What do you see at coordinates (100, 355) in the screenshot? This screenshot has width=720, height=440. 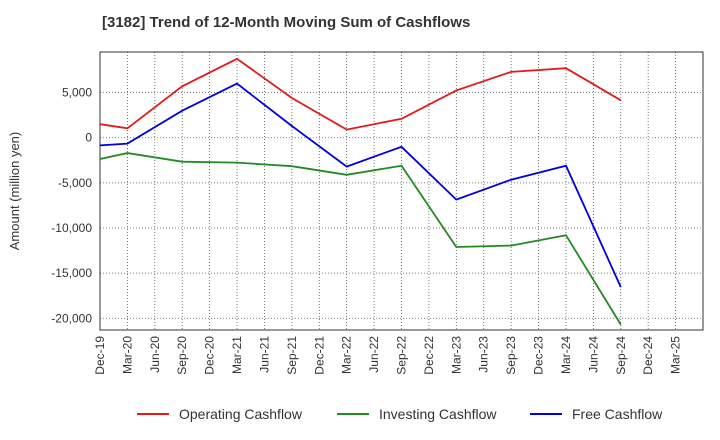 I see `x-tick-label: Dec-19` at bounding box center [100, 355].